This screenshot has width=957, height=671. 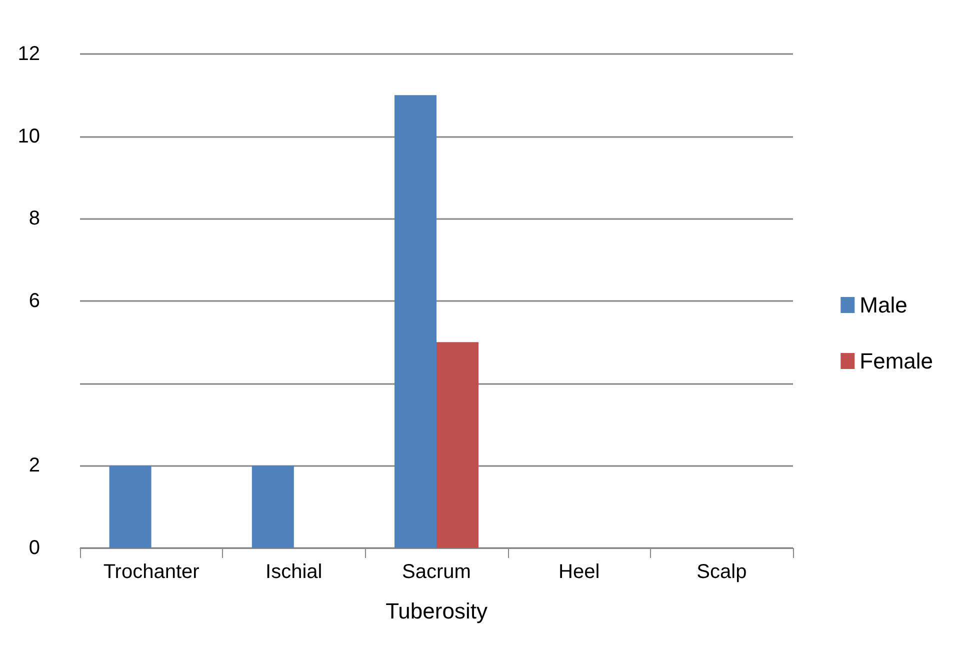 I want to click on x-tick-label: Ischial, so click(x=294, y=572).